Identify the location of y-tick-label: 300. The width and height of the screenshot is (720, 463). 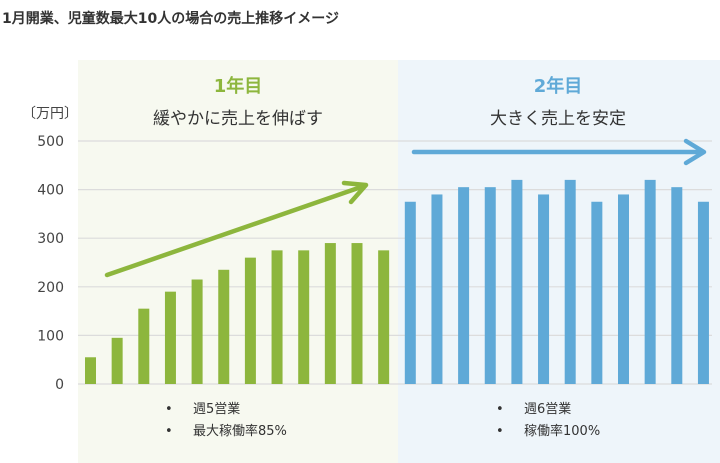
(50, 239).